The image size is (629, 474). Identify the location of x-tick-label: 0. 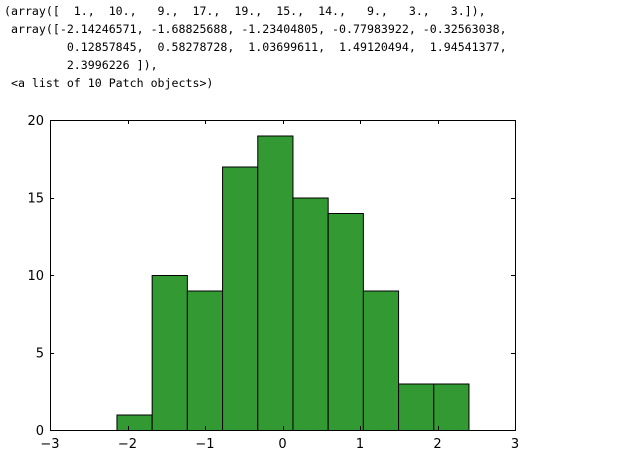
(282, 444).